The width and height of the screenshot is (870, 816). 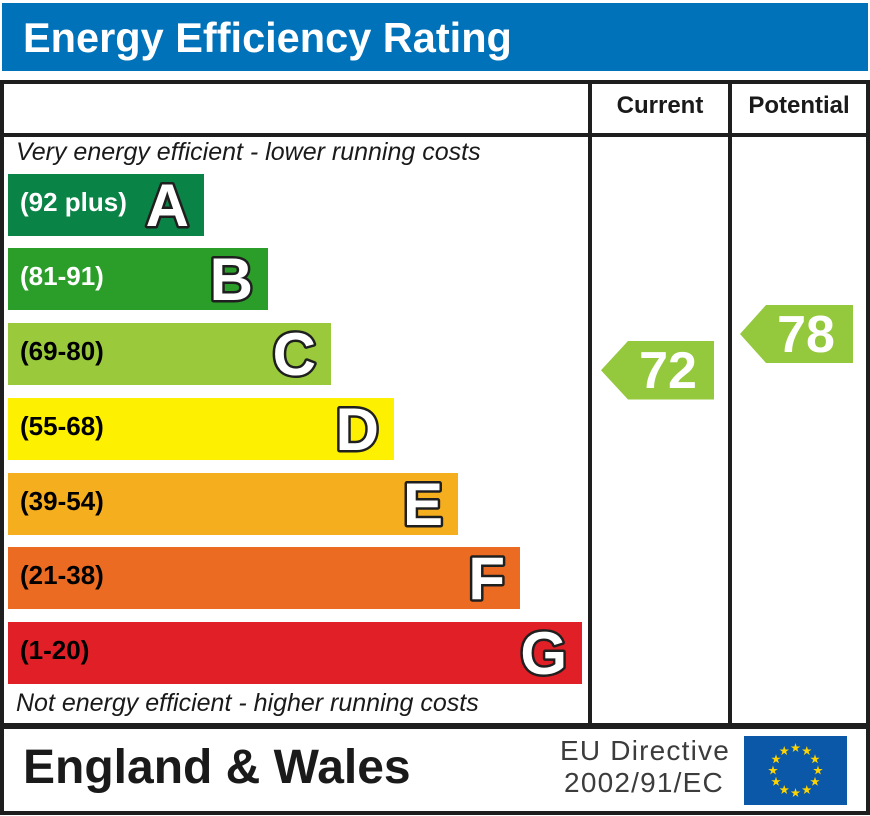 What do you see at coordinates (231, 279) in the screenshot?
I see `svg-text: B` at bounding box center [231, 279].